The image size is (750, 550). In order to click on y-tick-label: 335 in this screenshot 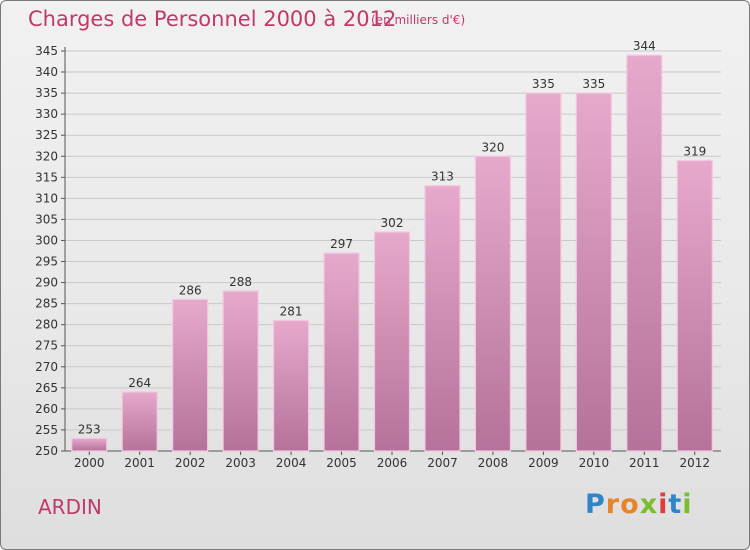, I will do `click(46, 93)`.